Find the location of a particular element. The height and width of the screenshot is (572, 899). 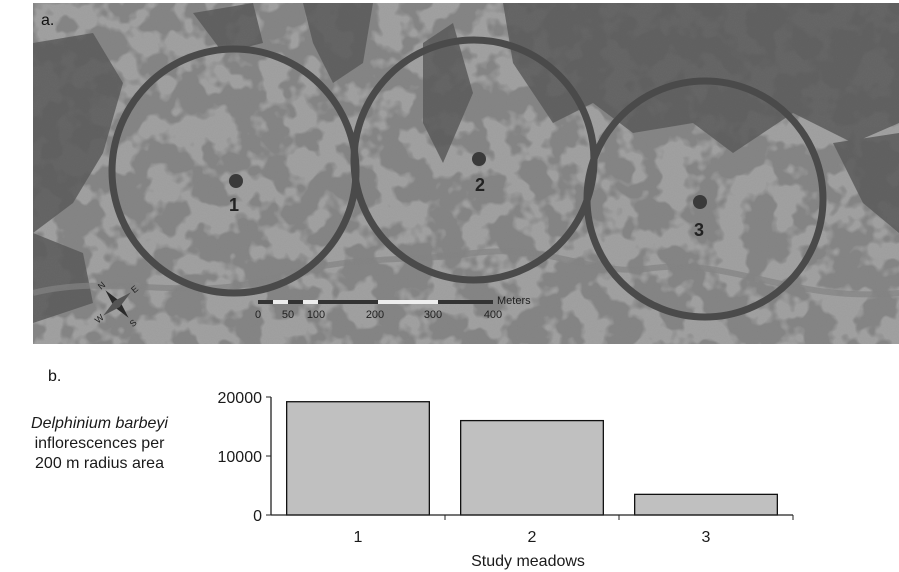

scale-bar: Meters 0 50 100 200 300 400 is located at coordinates (393, 308).